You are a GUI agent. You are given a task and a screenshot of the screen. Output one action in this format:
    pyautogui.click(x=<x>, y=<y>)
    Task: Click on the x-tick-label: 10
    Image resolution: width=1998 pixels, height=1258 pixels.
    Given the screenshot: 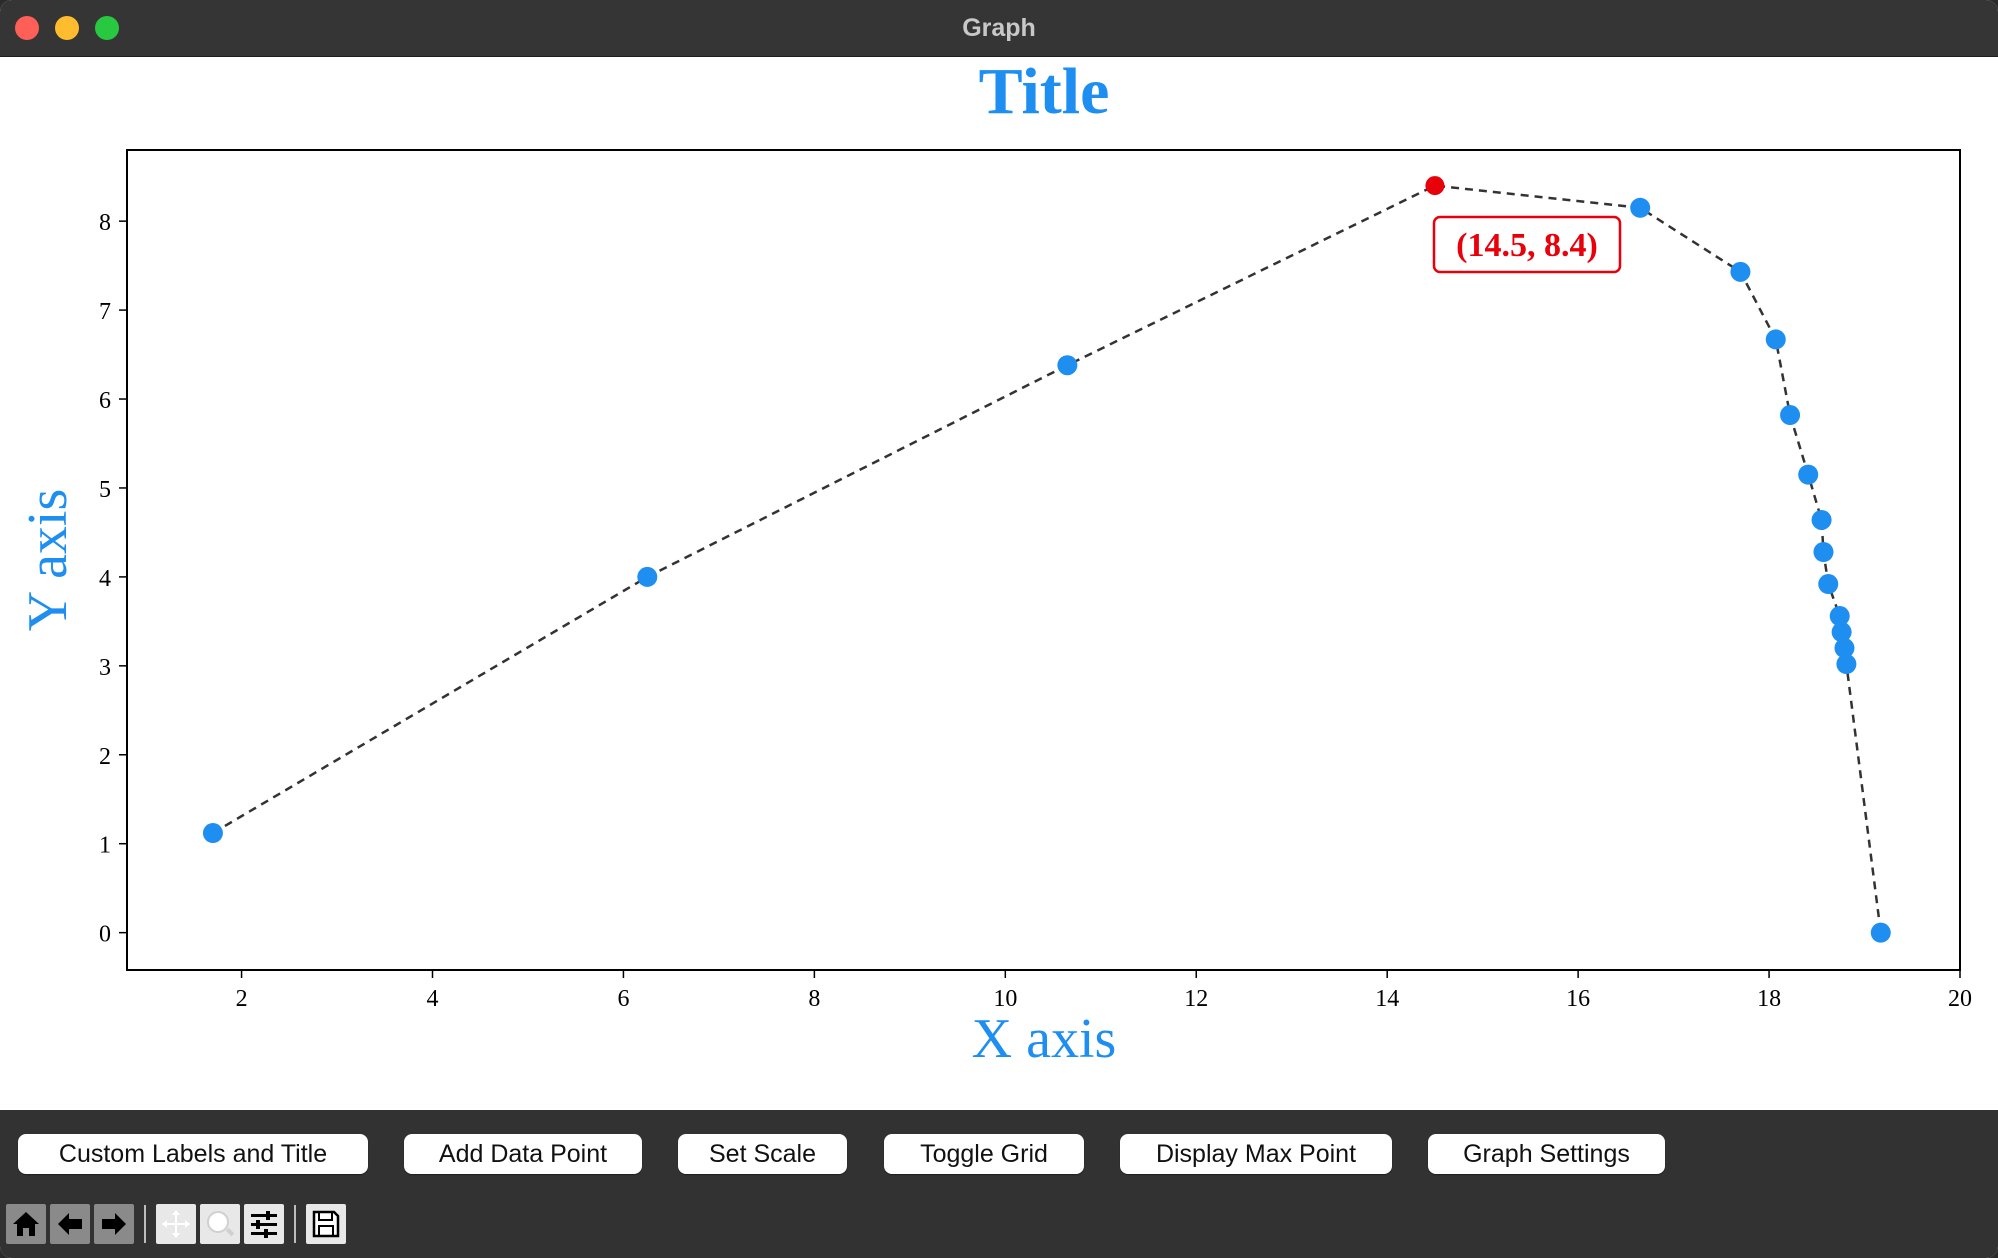 What is the action you would take?
    pyautogui.click(x=1005, y=999)
    